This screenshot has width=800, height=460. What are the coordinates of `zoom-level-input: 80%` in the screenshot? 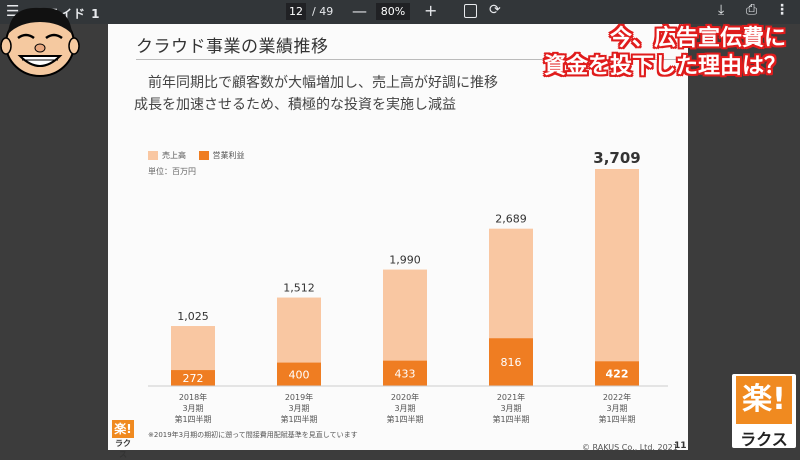 It's located at (393, 11).